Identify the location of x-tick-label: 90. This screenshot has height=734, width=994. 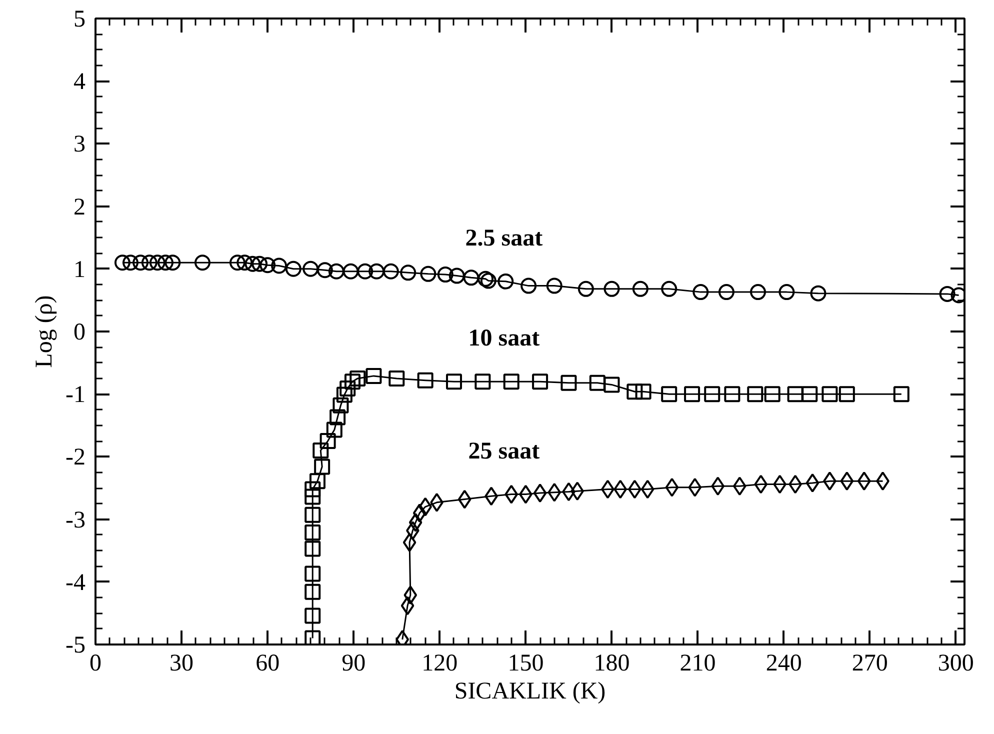
(354, 663).